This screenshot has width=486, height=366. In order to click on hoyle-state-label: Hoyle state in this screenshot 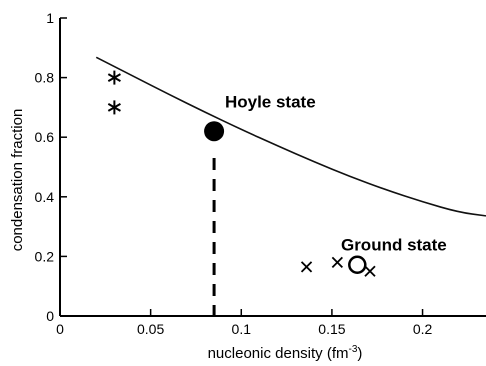, I will do `click(270, 101)`.